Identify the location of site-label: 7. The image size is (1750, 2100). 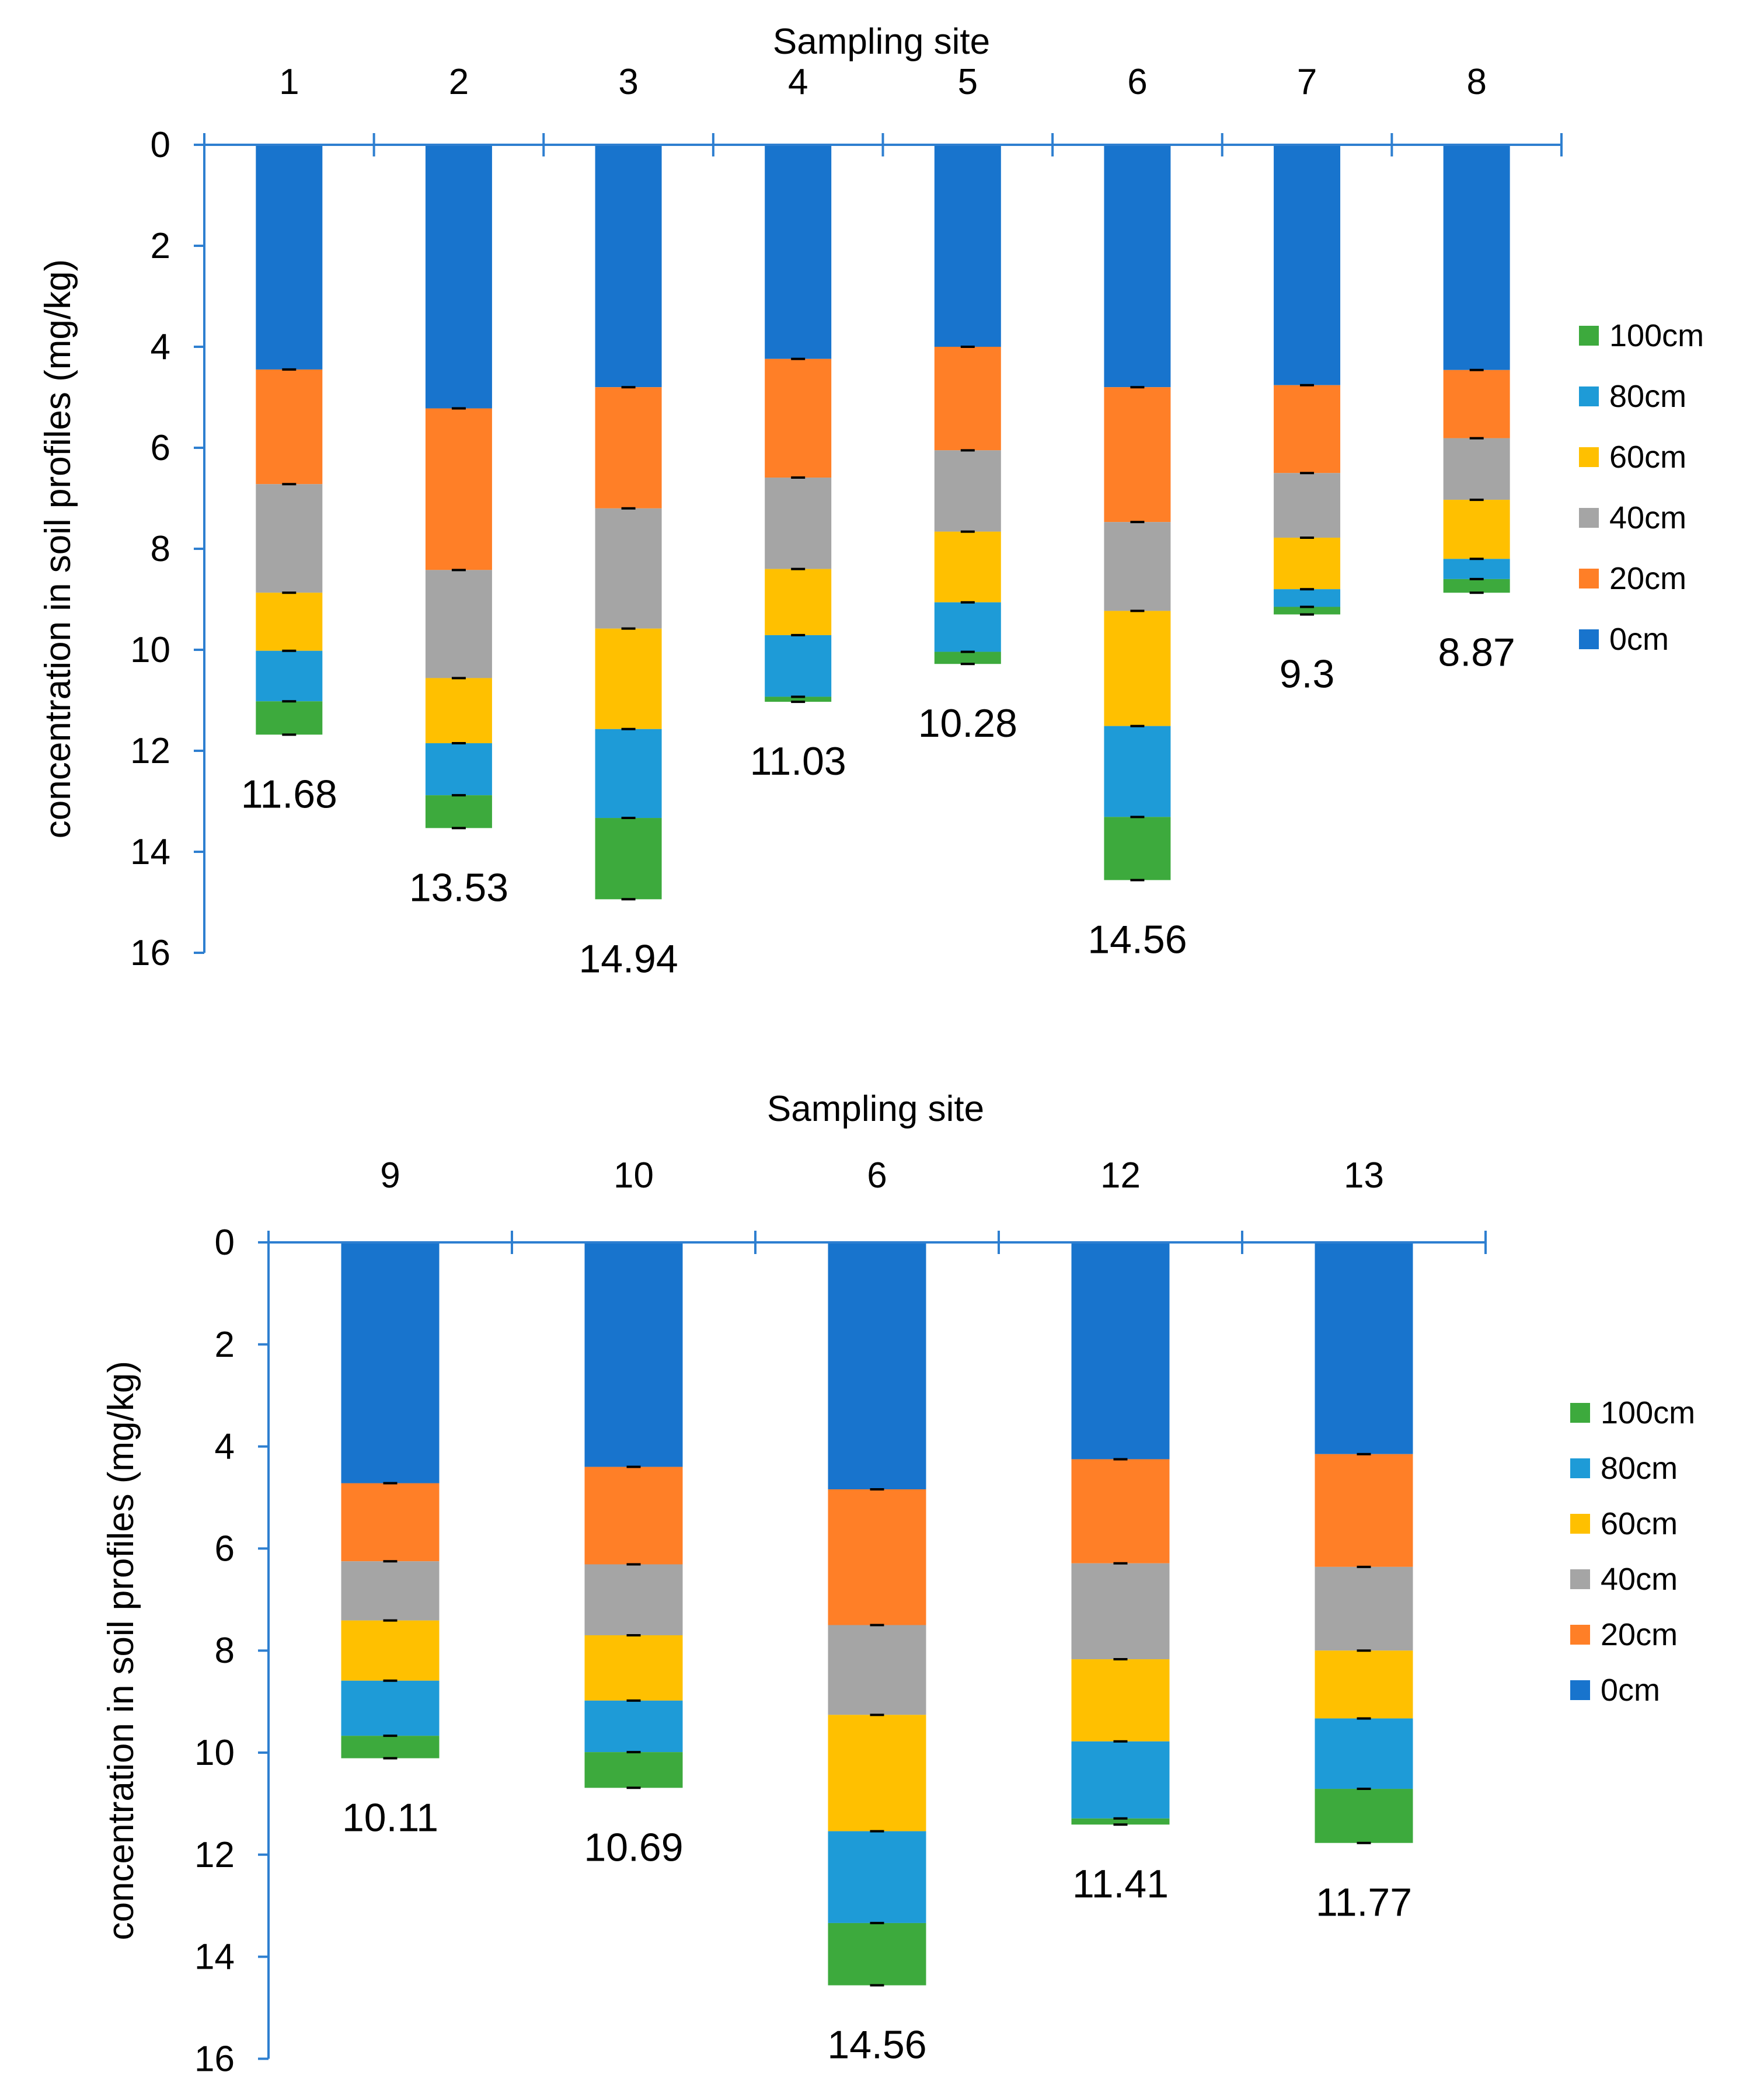
(1307, 82).